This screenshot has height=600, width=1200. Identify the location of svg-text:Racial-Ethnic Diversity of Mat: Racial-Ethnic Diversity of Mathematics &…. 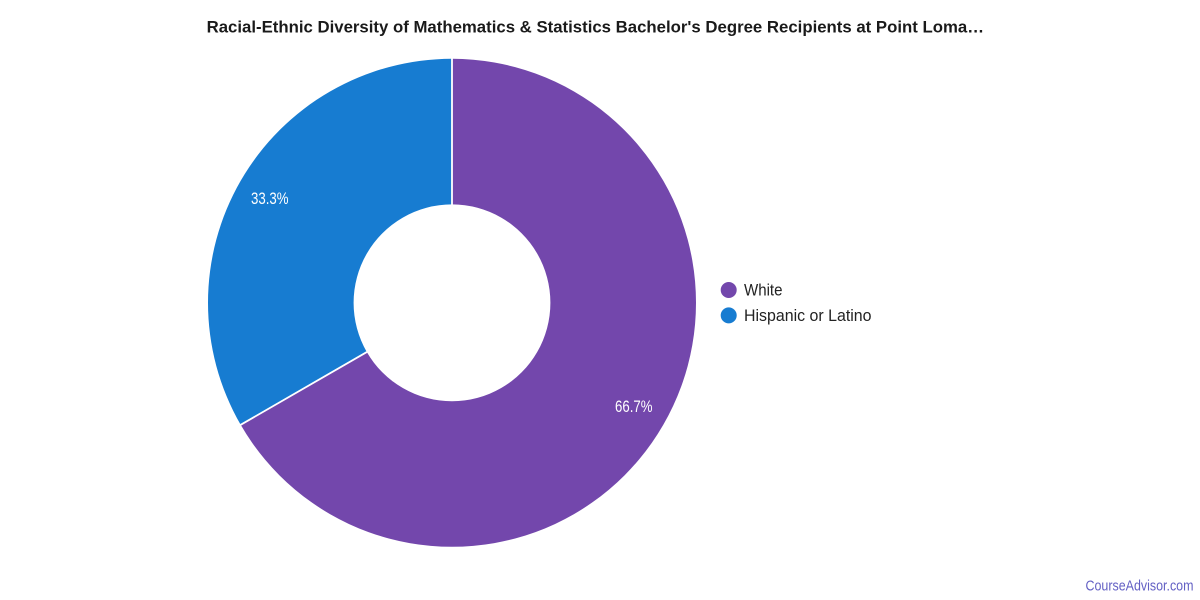
(595, 26).